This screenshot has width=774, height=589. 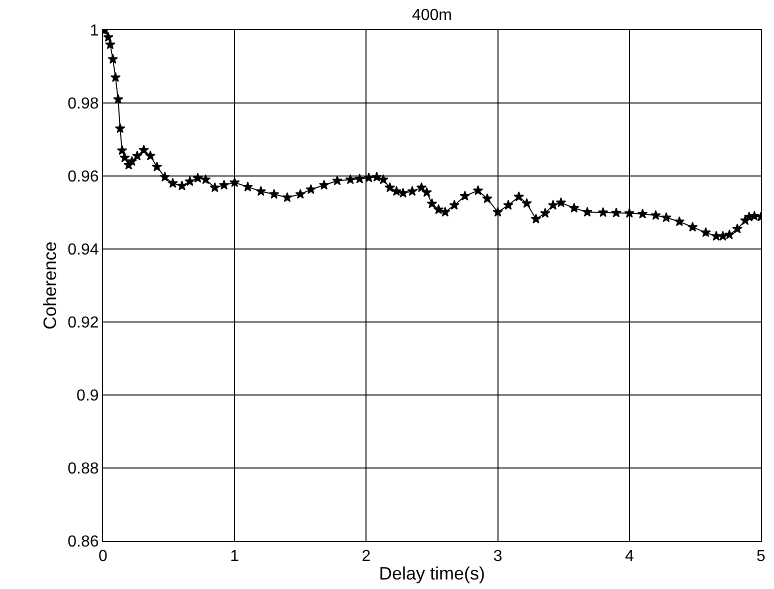 What do you see at coordinates (497, 557) in the screenshot?
I see `x-tick-label: 3` at bounding box center [497, 557].